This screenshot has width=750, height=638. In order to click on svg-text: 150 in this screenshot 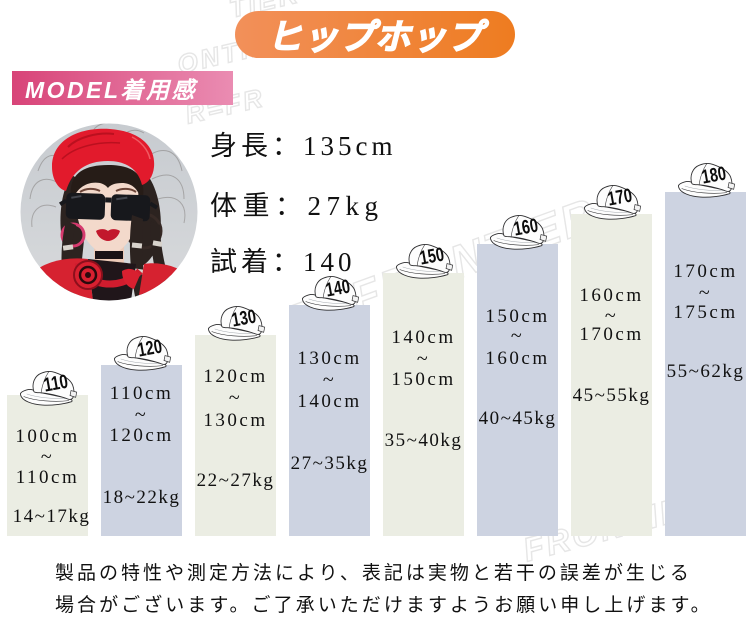, I will do `click(432, 257)`.